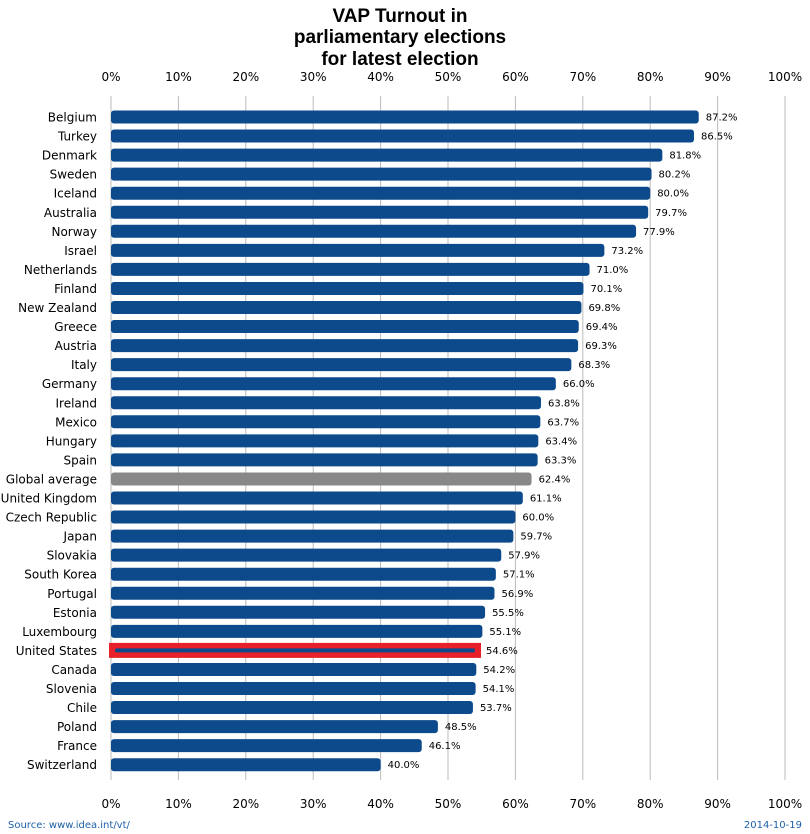 This screenshot has width=810, height=834. Describe the element at coordinates (773, 825) in the screenshot. I see `date-note: 2014-10-19` at that location.